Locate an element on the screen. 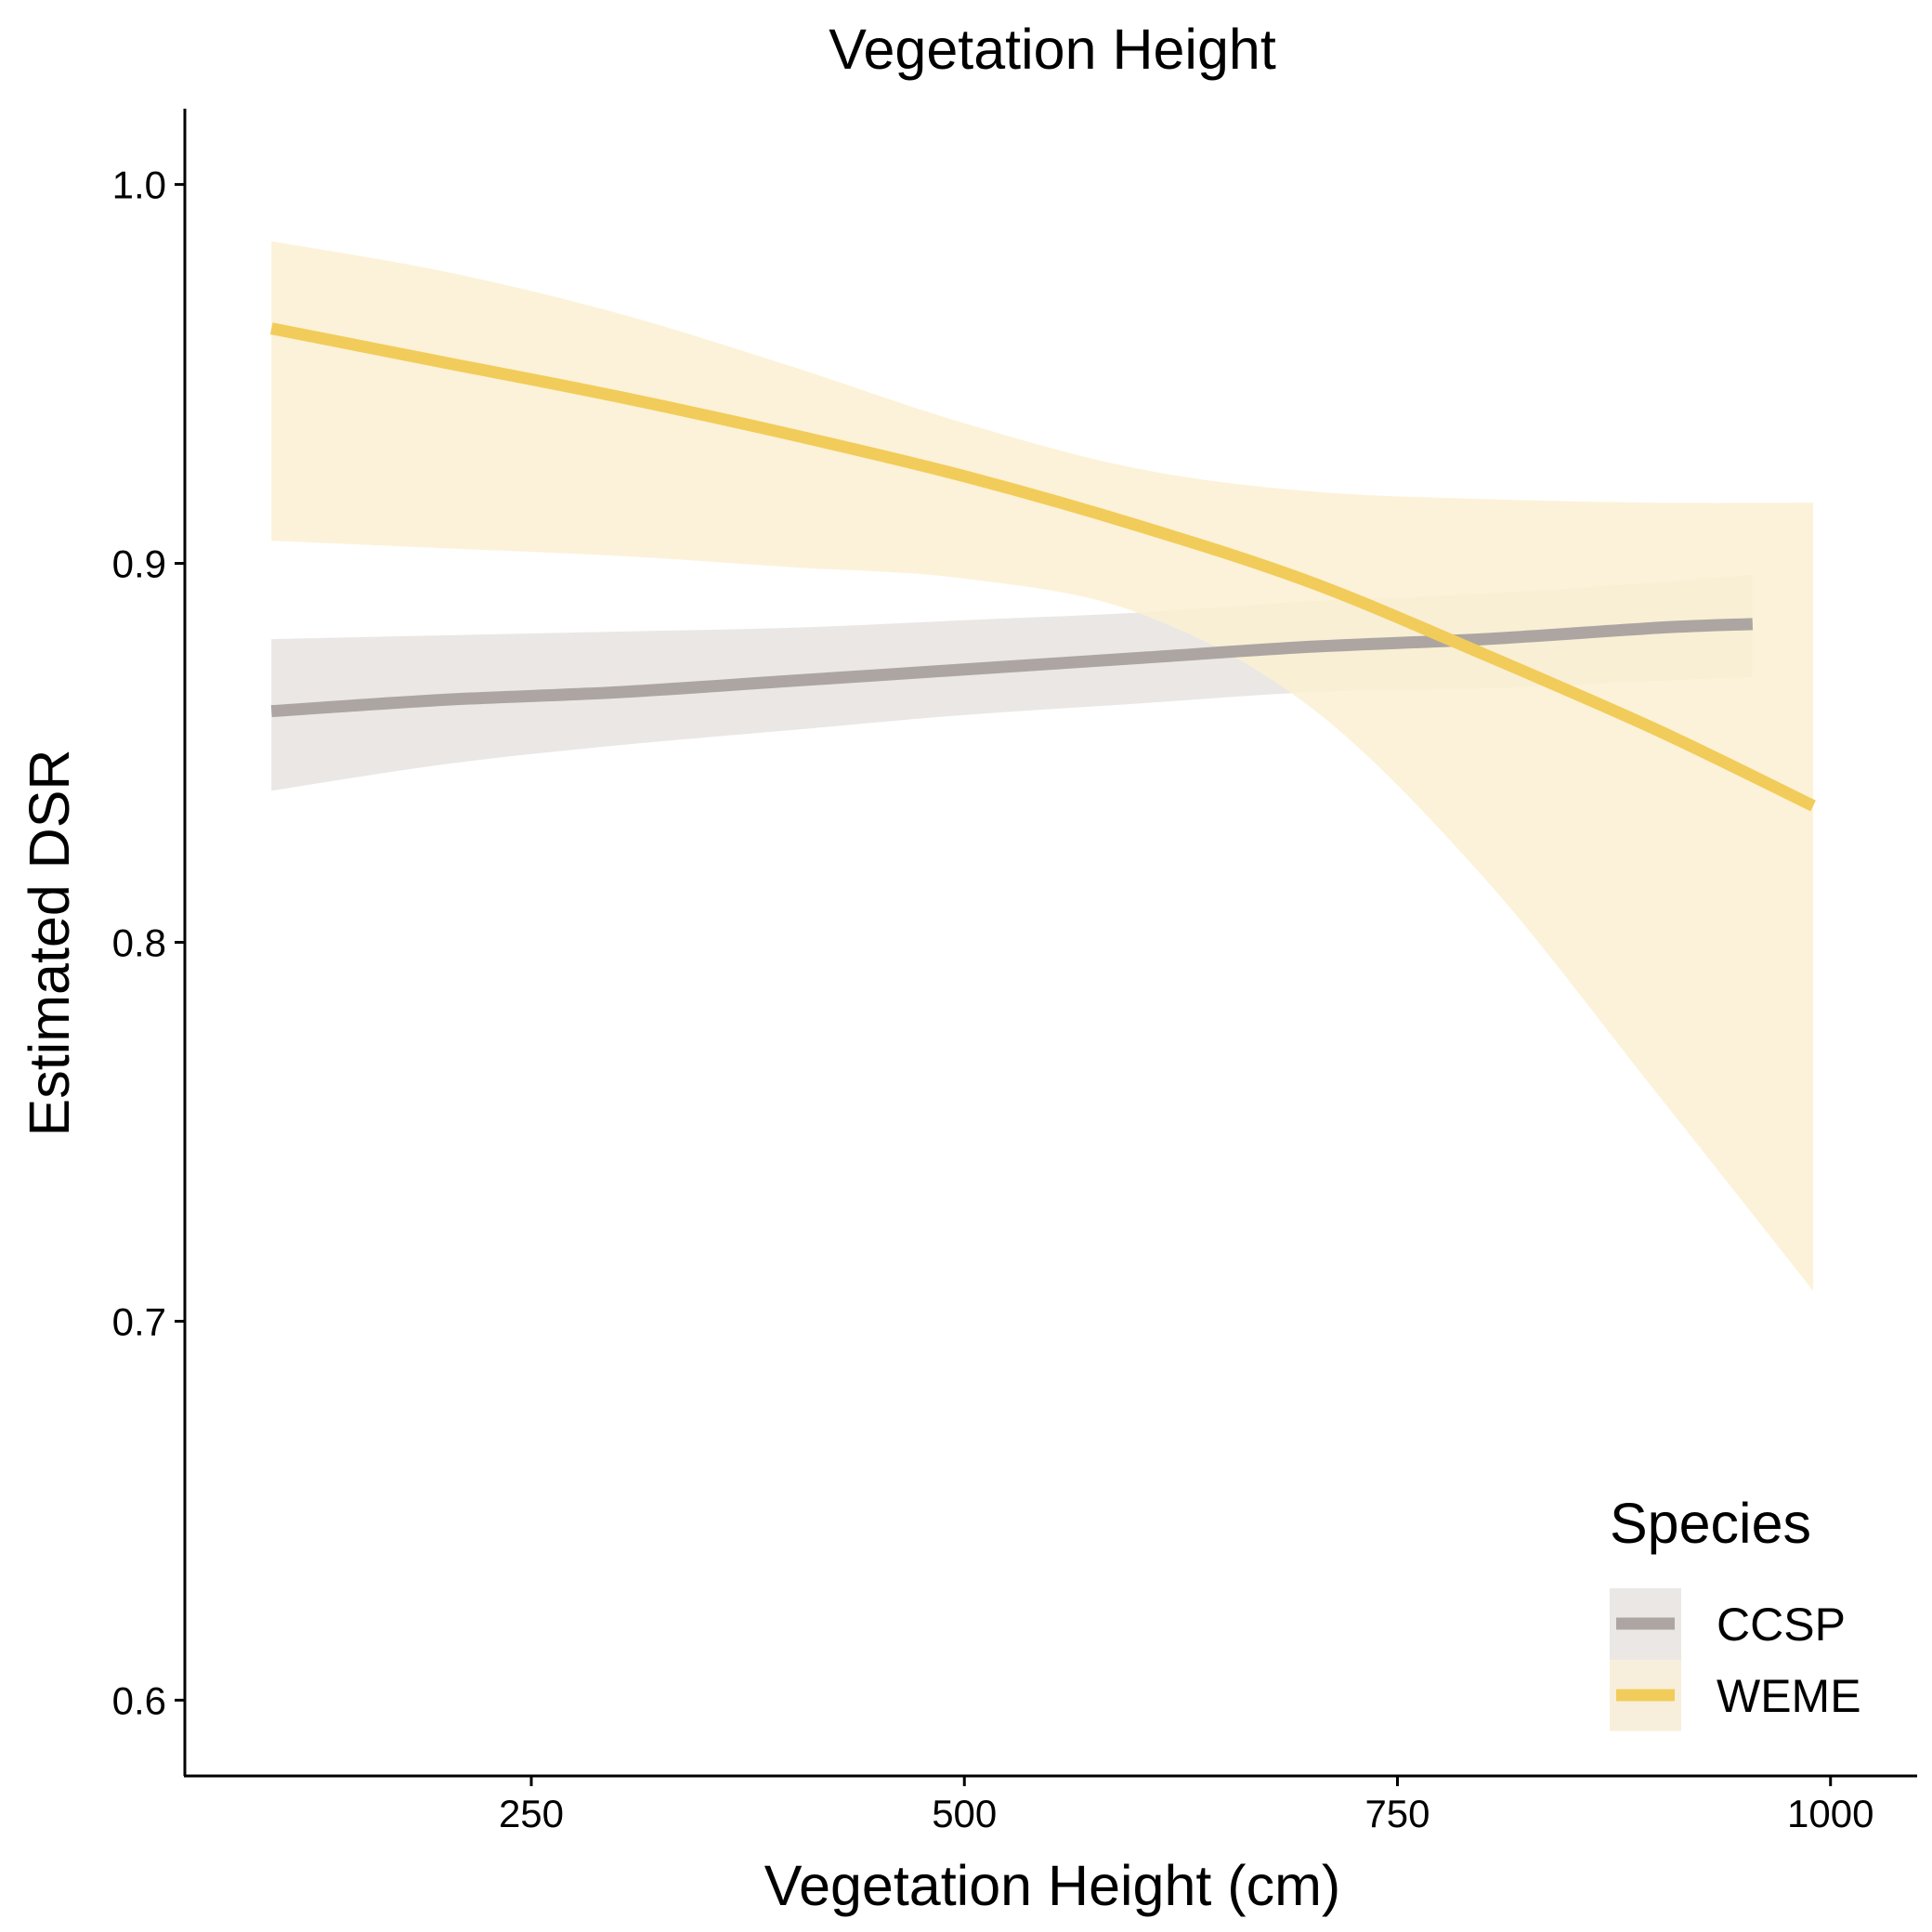  x-axis-ticks: 250 500 750 1000 is located at coordinates (1186, 1805).